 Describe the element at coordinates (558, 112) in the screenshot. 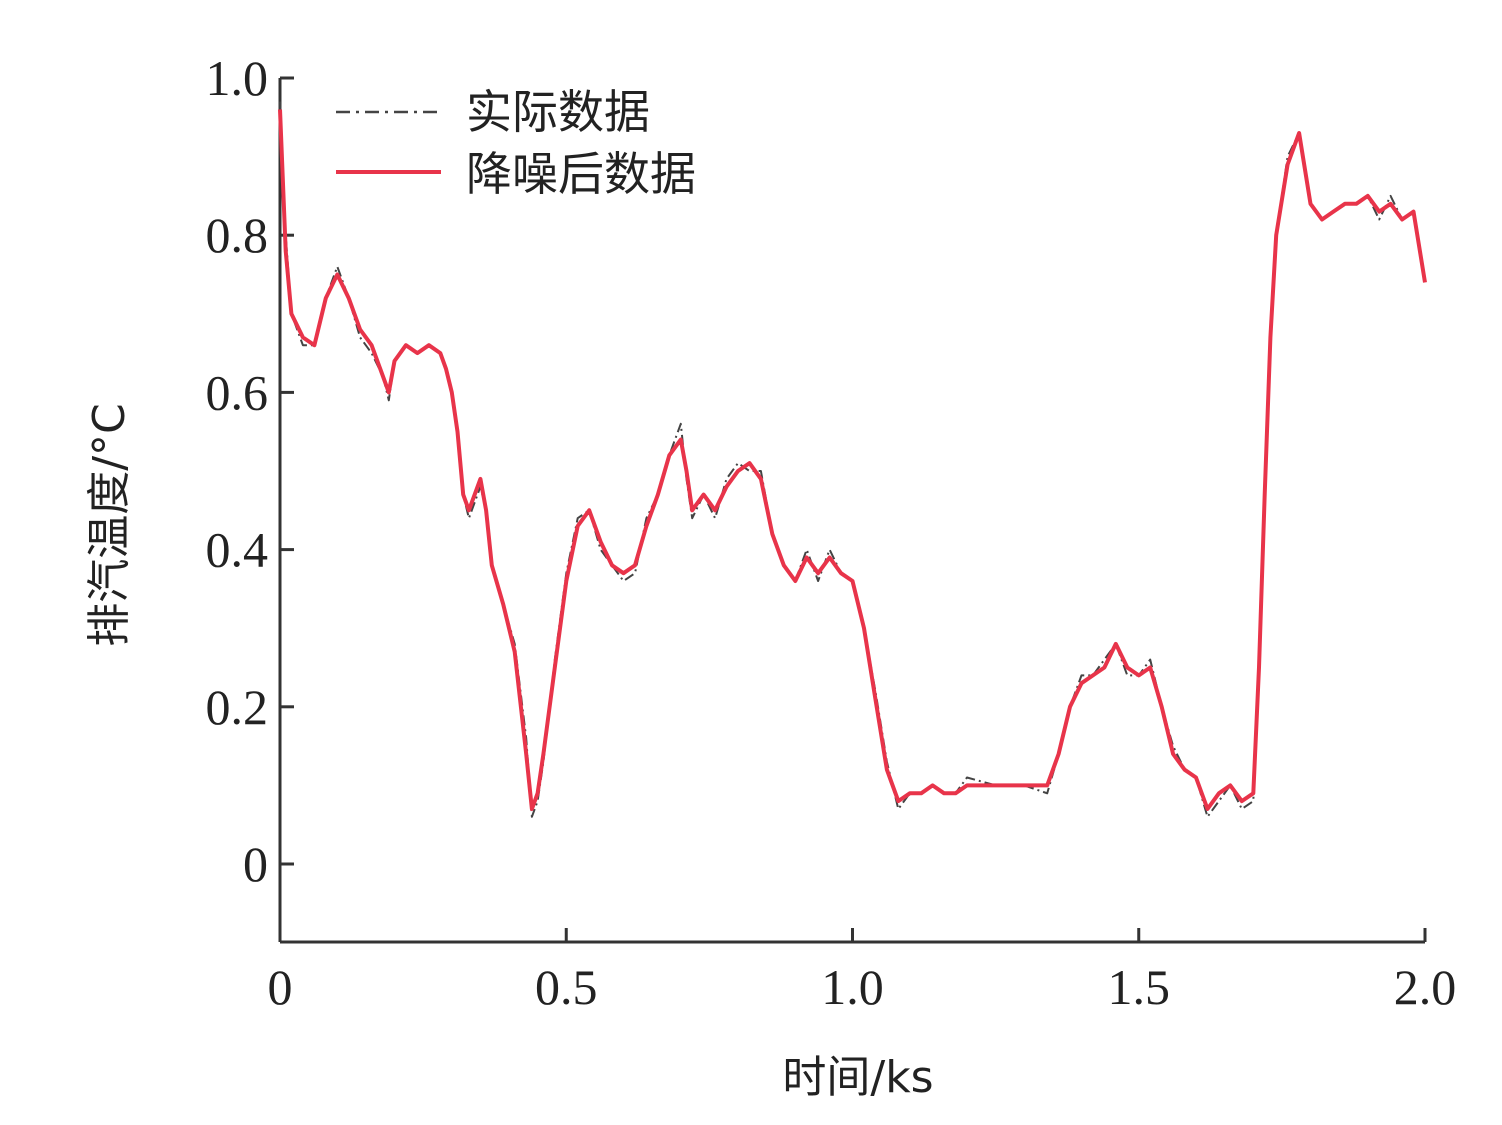

I see `legend-label-raw: 实际数据` at that location.